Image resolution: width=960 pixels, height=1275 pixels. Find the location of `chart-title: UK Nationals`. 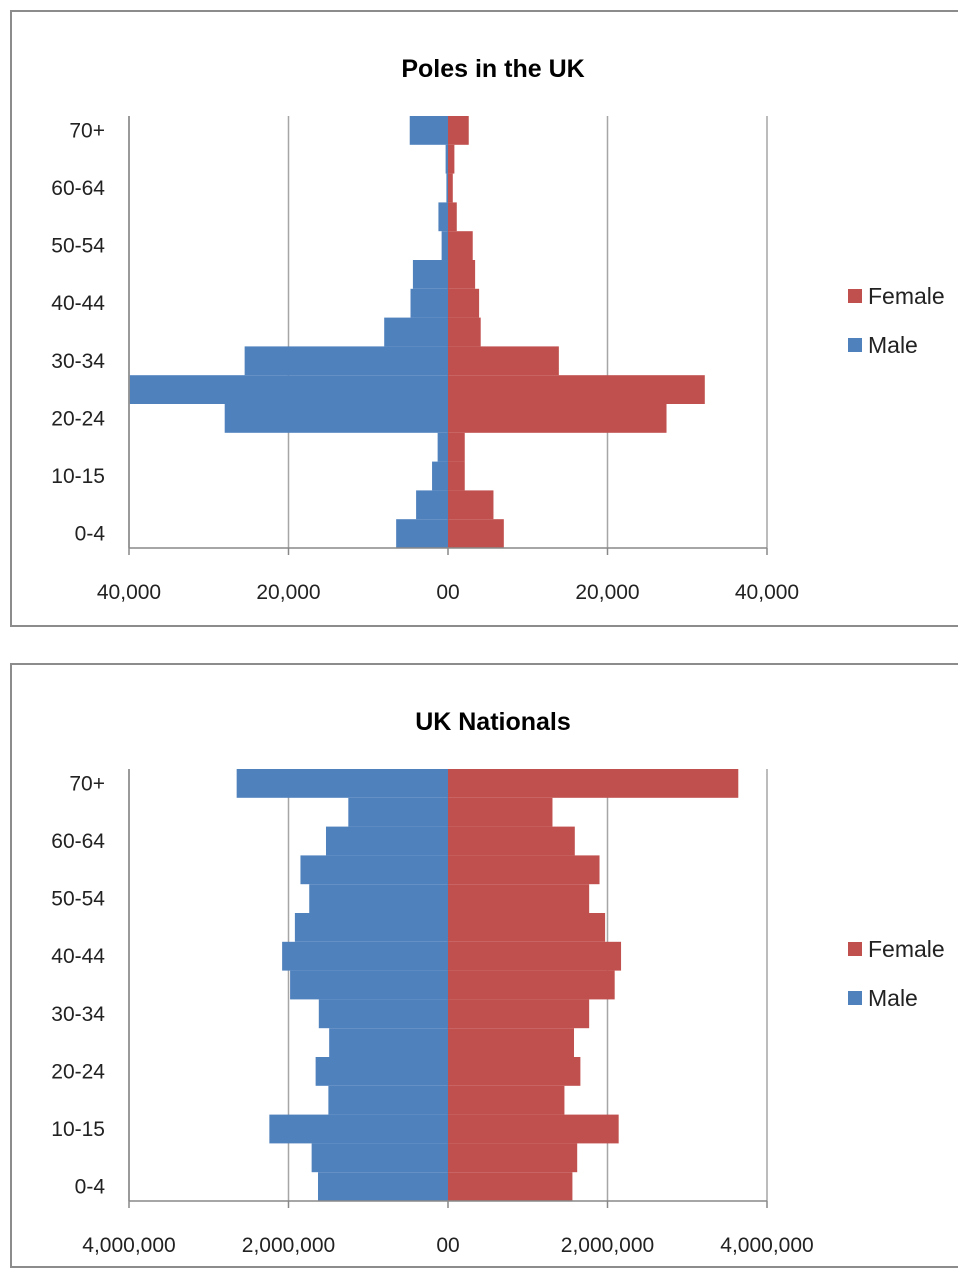

chart-title: UK Nationals is located at coordinates (493, 722).